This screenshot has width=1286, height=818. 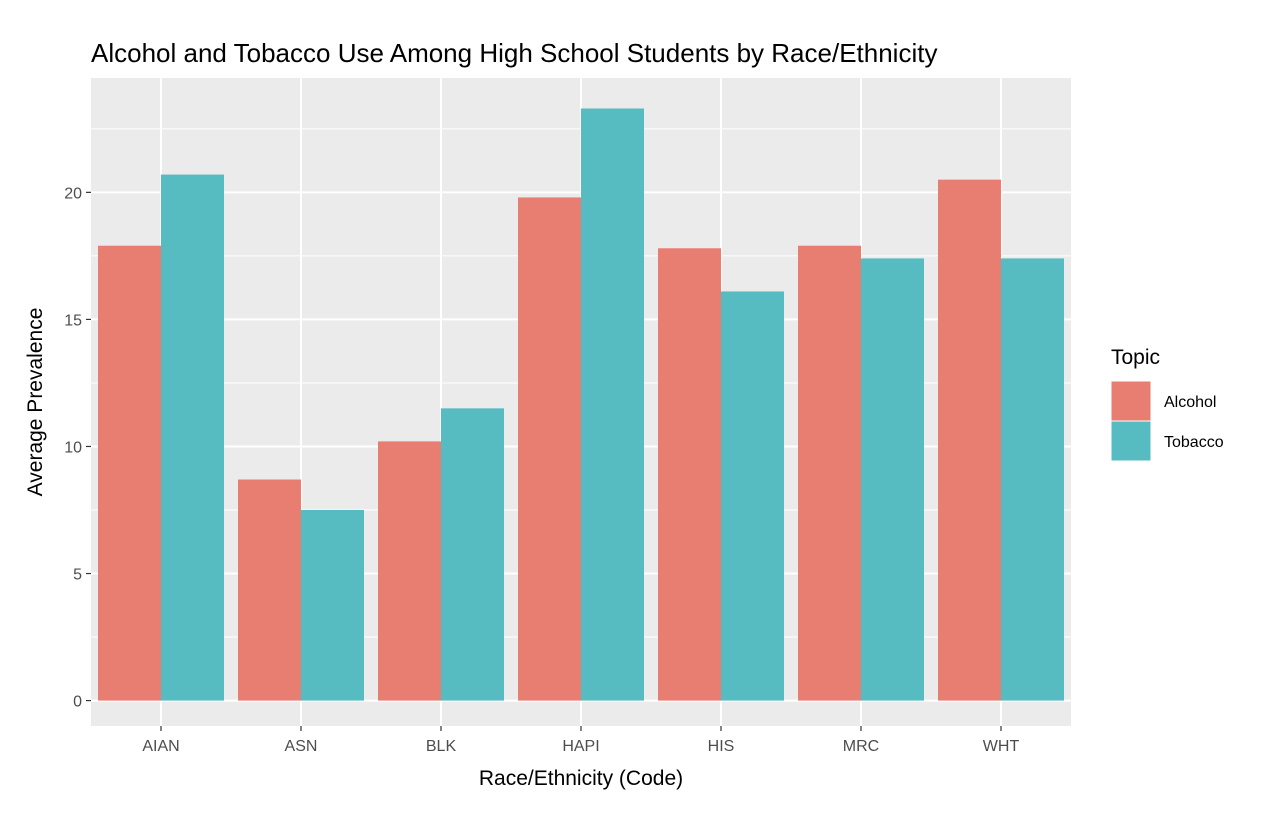 I want to click on x-tick-label: HIS, so click(x=721, y=746).